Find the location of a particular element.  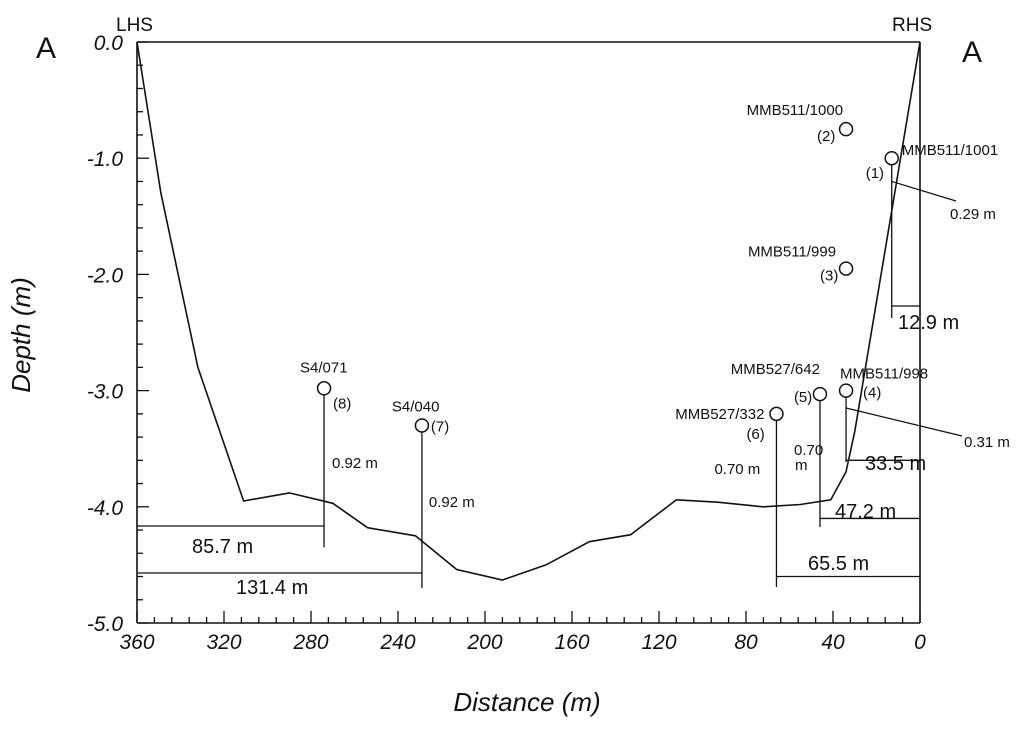

sample-number-label: (5) is located at coordinates (803, 397).